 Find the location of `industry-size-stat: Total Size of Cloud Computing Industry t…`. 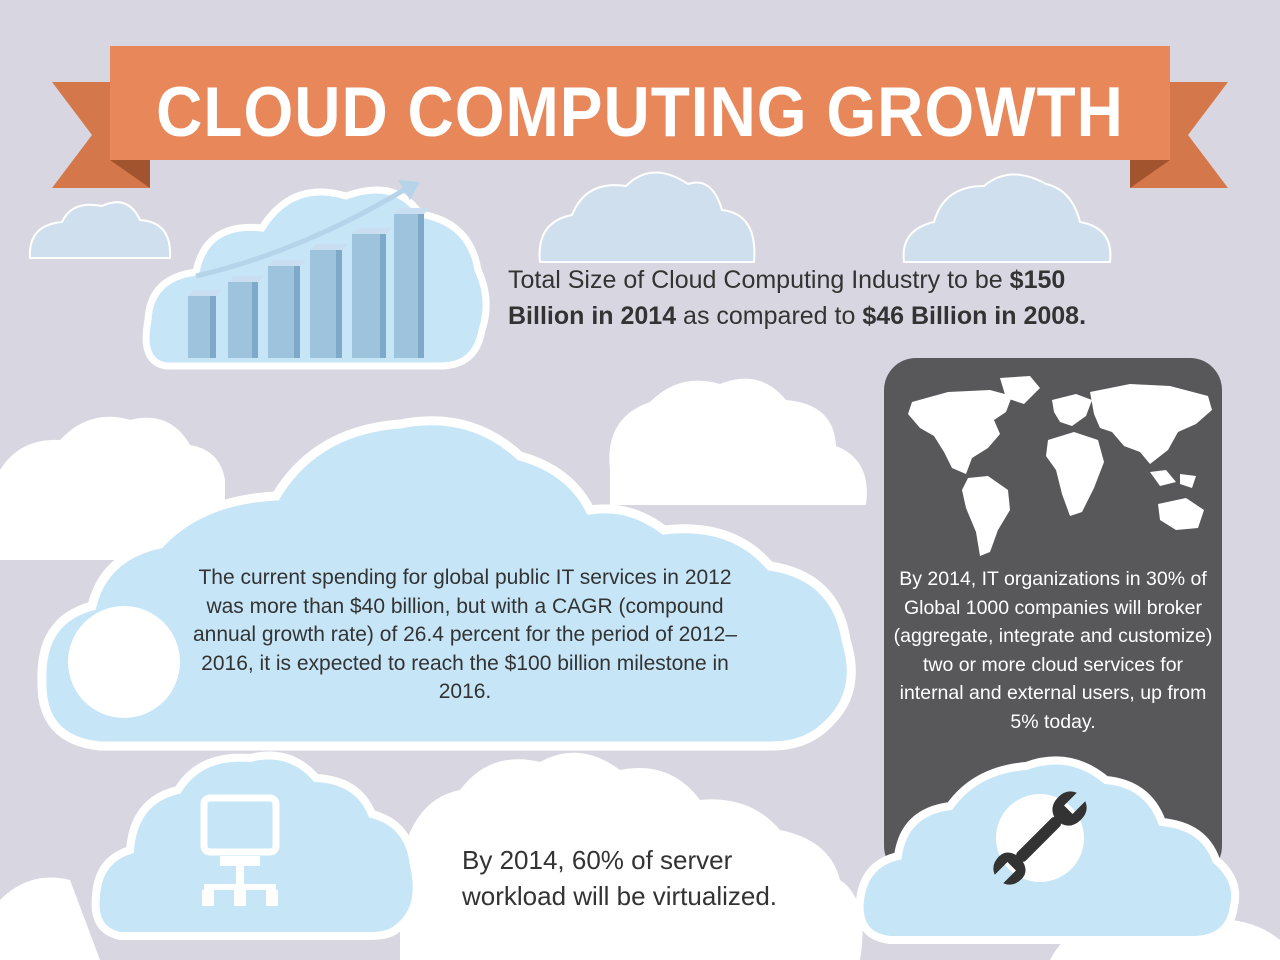

industry-size-stat: Total Size of Cloud Computing Industry t… is located at coordinates (828, 298).